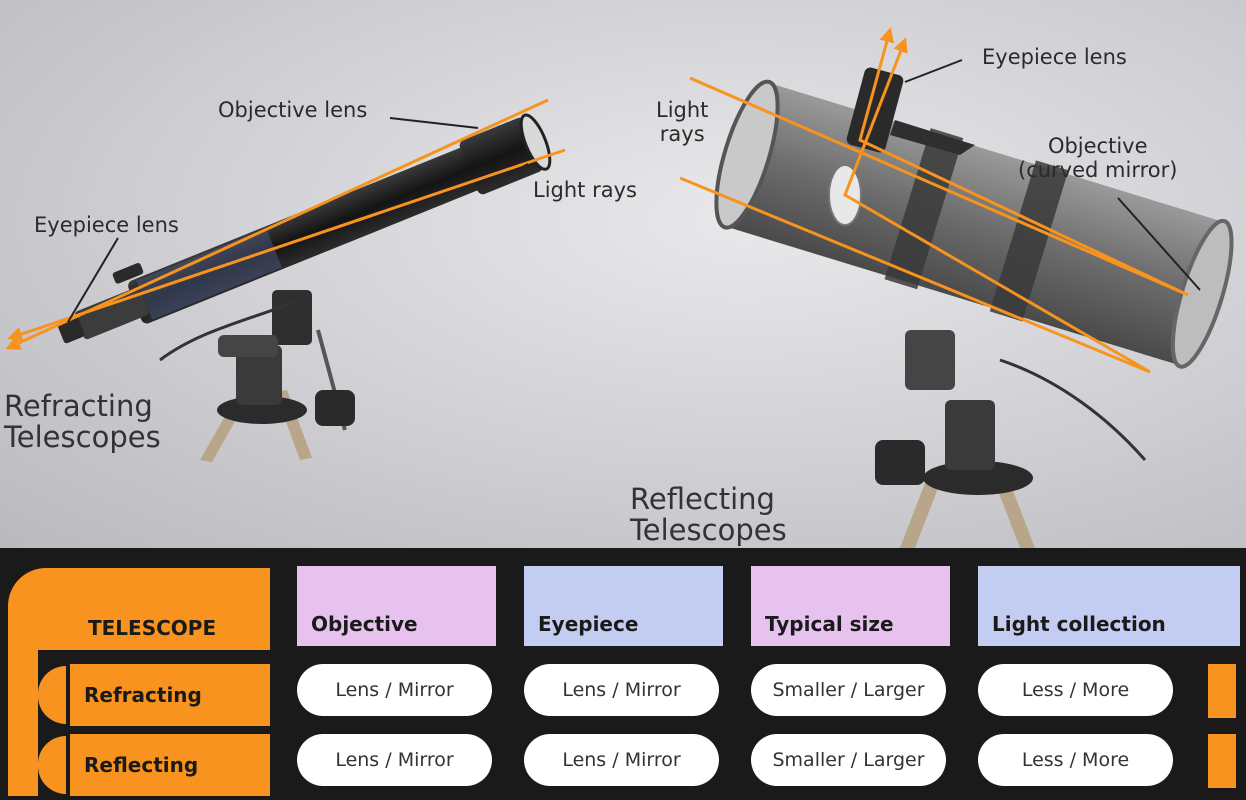 This screenshot has width=1246, height=800. Describe the element at coordinates (52, 765) in the screenshot. I see `row-reflecting-tab` at that location.